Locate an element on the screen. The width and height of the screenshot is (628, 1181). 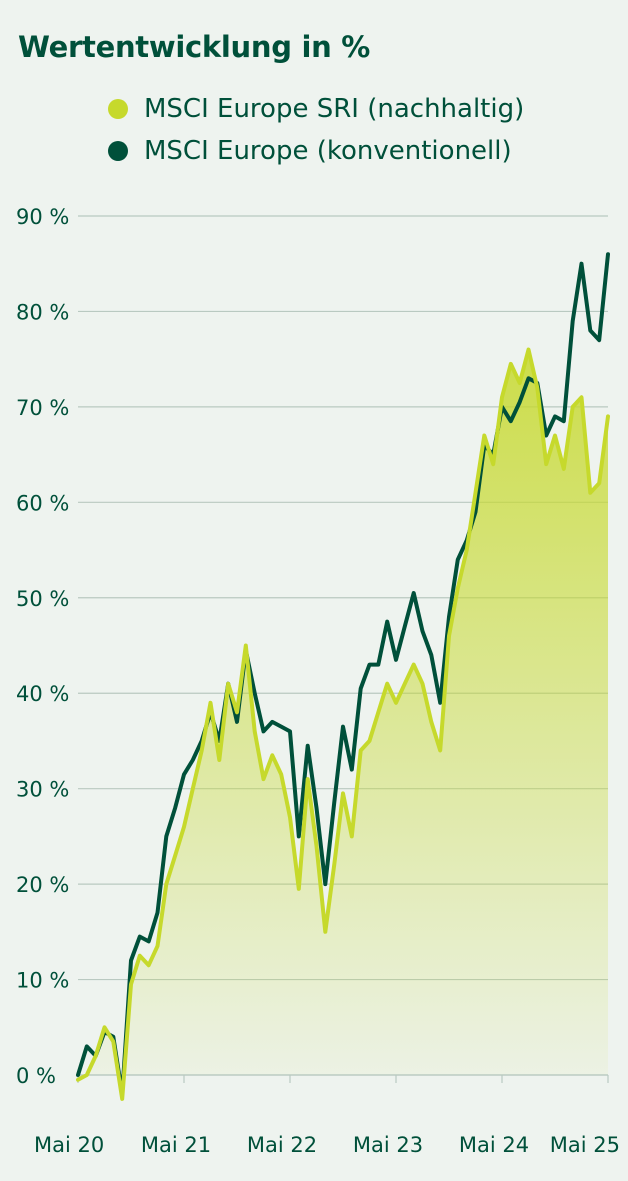
y-tick-label: 70 % is located at coordinates (42, 408).